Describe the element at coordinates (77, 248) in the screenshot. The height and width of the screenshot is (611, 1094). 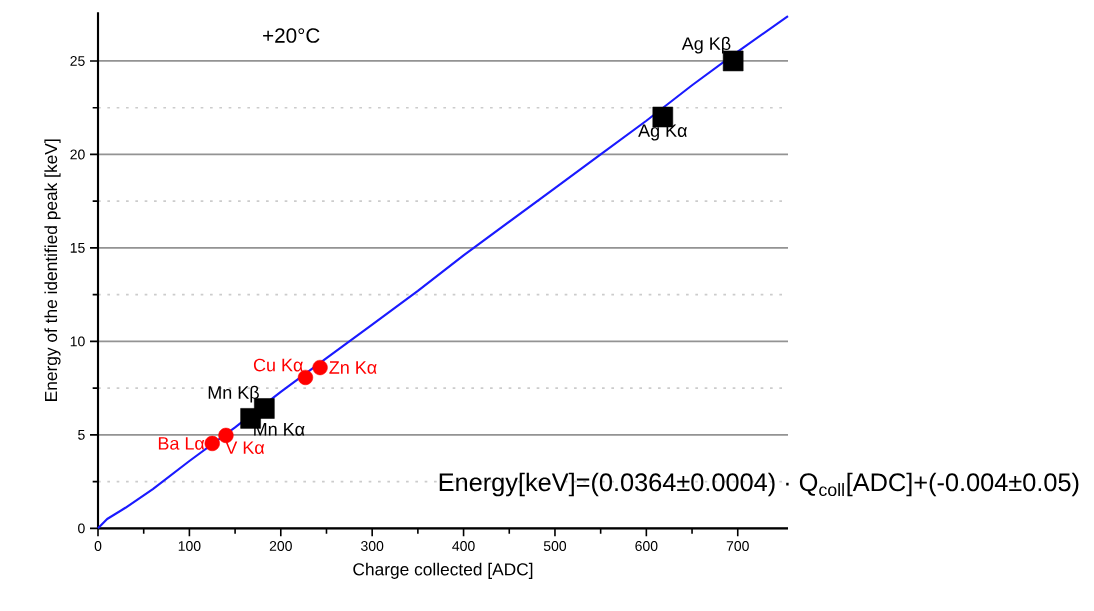
I see `y-tick-label: 15` at that location.